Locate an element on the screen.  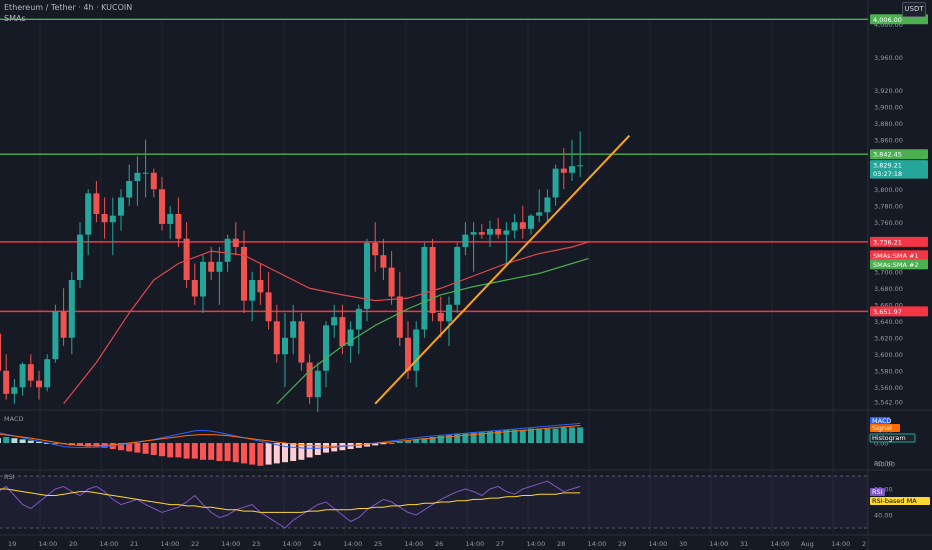
price-tick-label: 3,900.00 is located at coordinates (888, 107).